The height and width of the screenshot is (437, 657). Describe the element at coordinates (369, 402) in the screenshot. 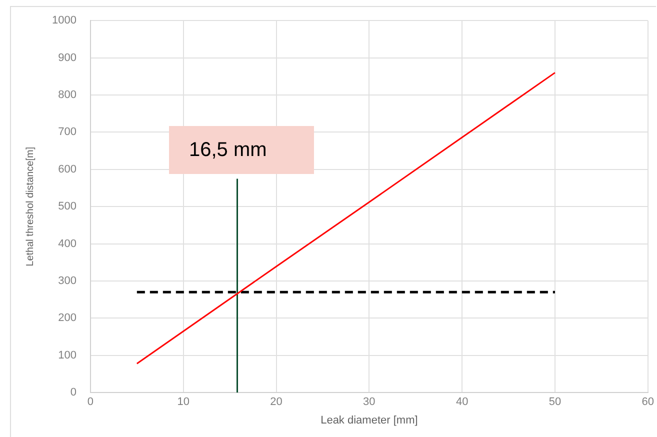

I see `x-tick-label: 30` at that location.